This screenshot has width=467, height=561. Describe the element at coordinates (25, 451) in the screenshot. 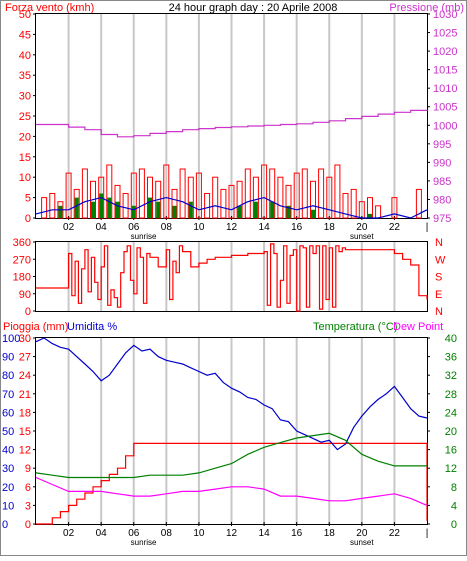

I see `rain-tick-label: 12` at that location.